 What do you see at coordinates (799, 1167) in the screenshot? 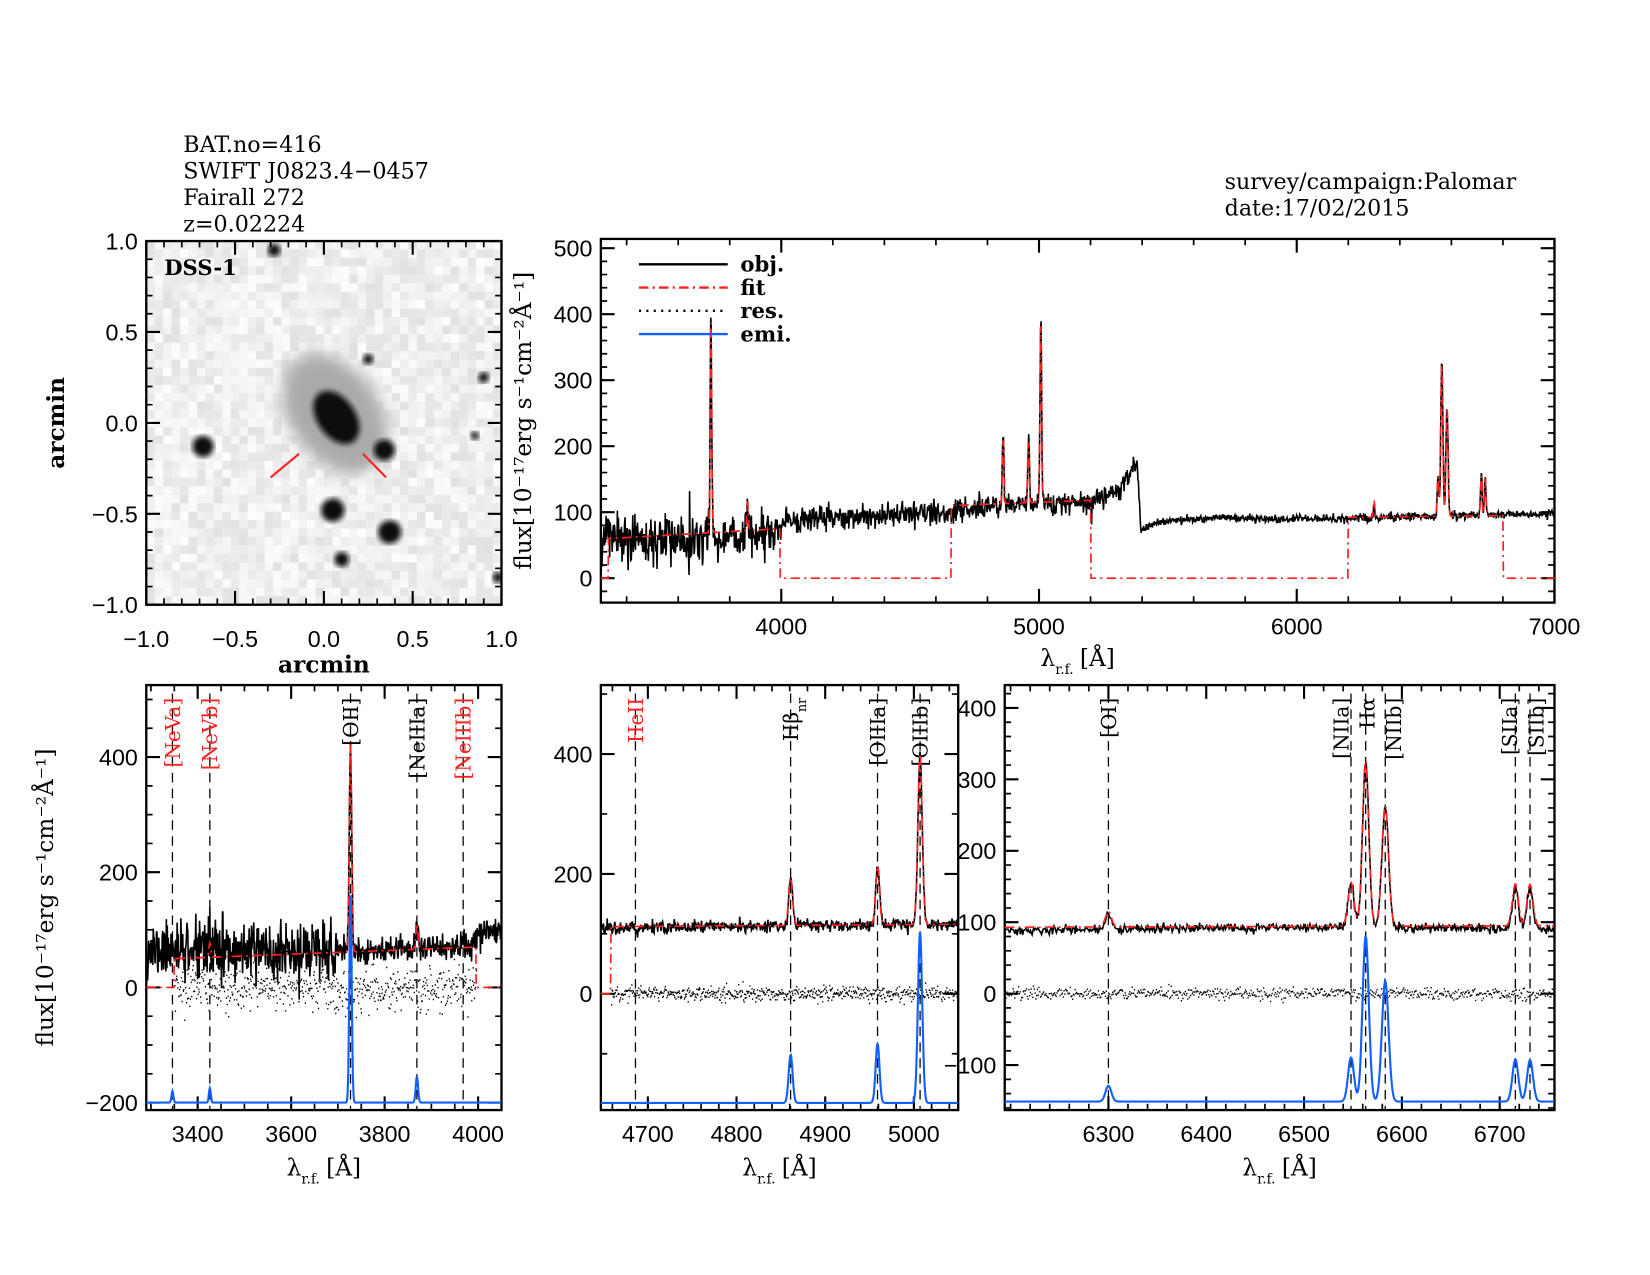
I see `x-axis-unit: [Å]` at bounding box center [799, 1167].